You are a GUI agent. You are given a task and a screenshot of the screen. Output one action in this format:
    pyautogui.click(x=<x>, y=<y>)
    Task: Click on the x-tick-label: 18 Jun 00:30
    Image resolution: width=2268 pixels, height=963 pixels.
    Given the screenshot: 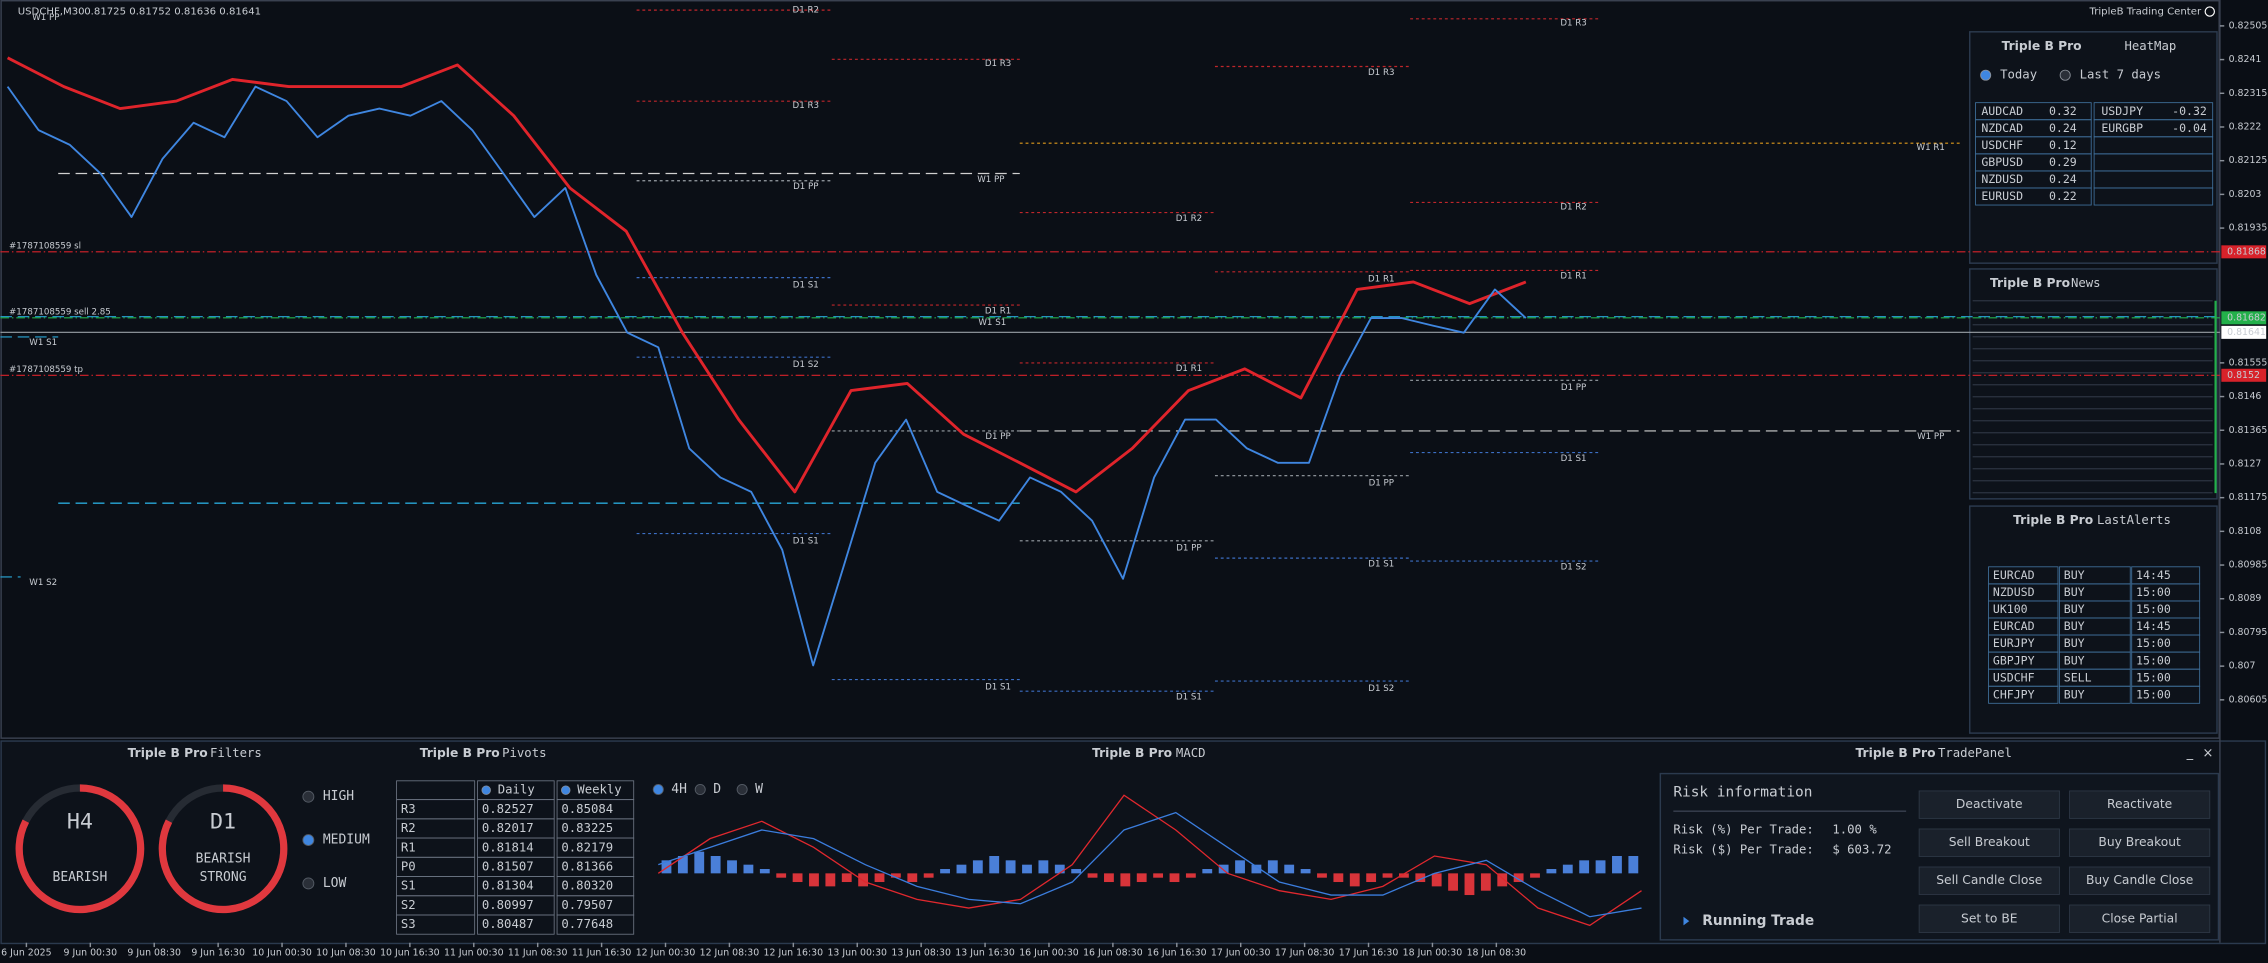 What is the action you would take?
    pyautogui.click(x=1433, y=952)
    